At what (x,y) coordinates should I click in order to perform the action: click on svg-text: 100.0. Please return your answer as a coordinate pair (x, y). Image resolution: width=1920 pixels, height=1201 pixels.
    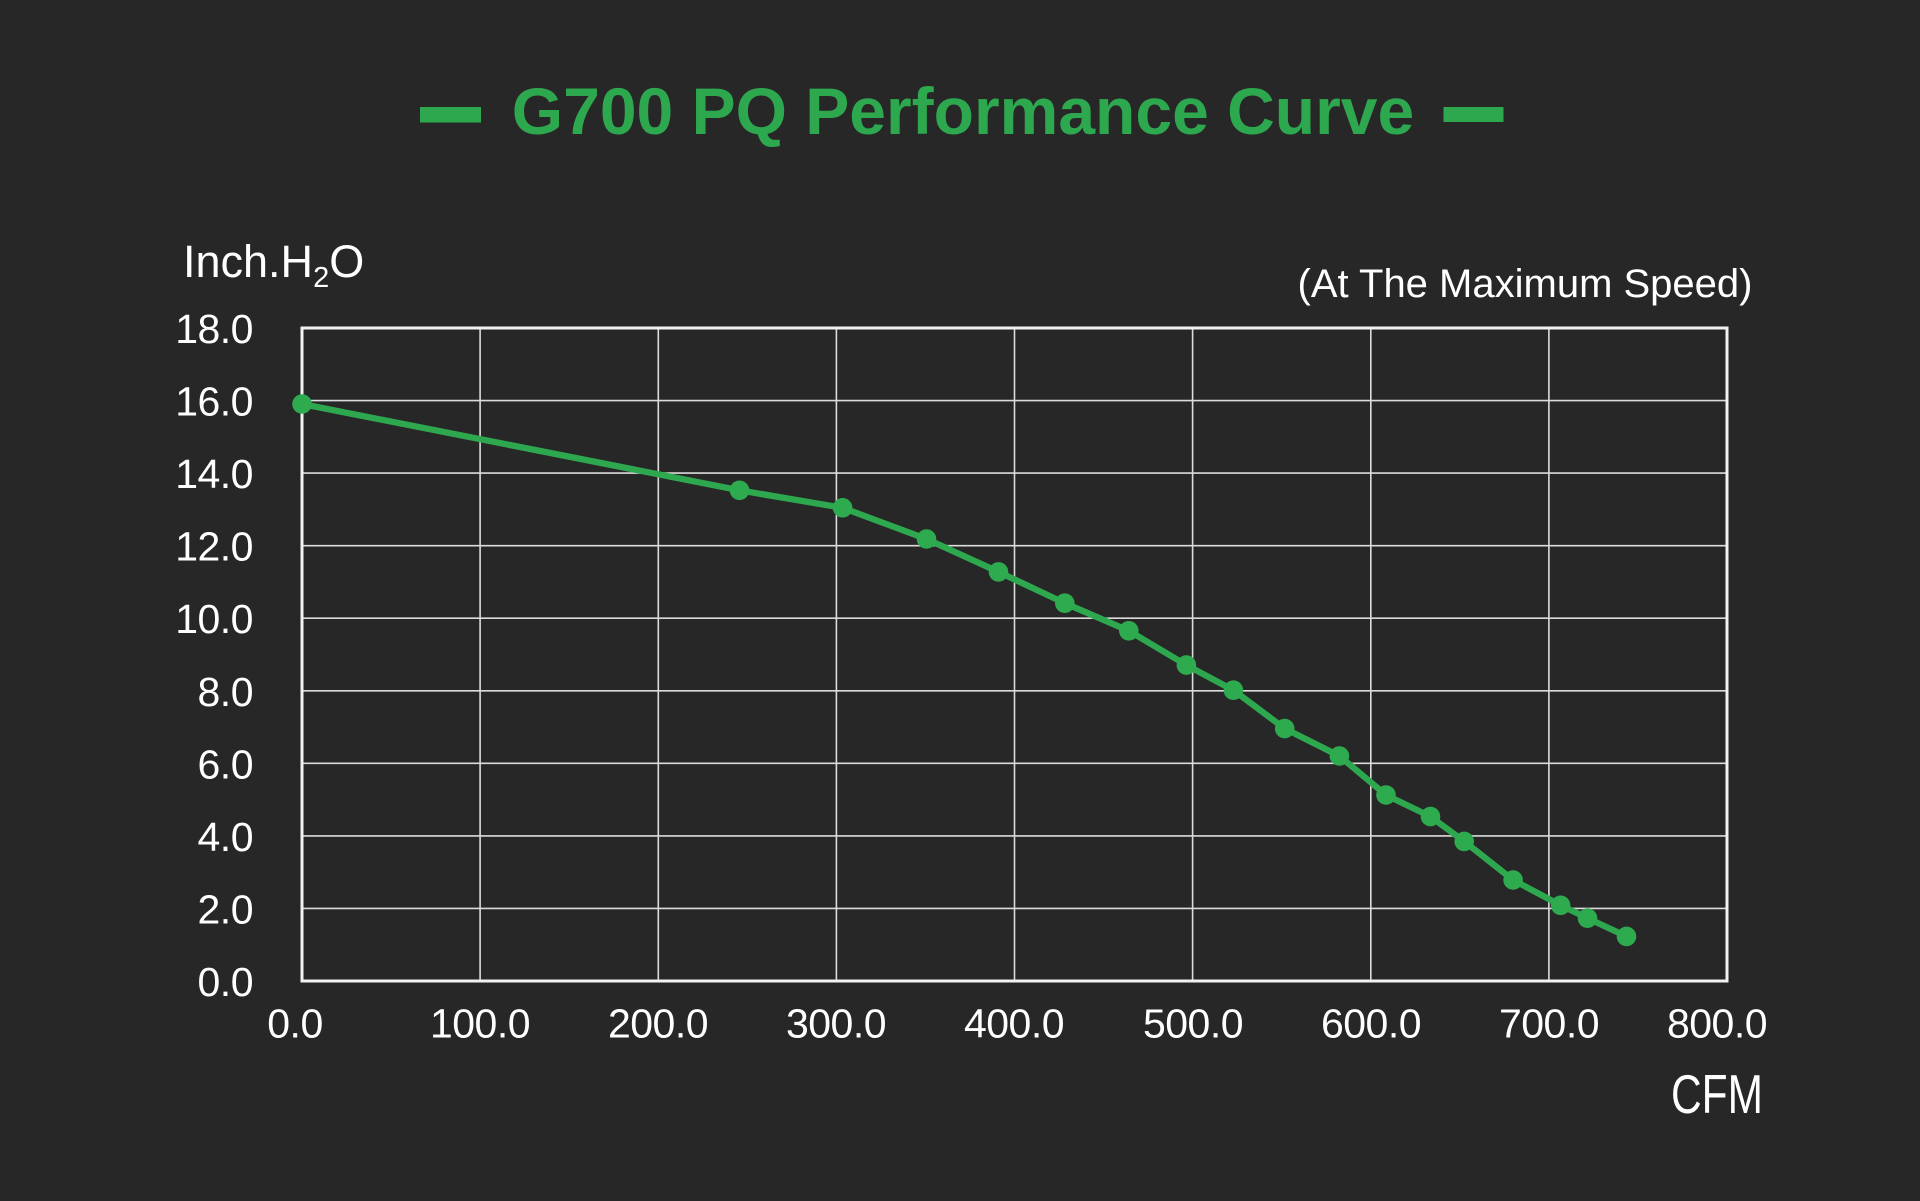
    Looking at the image, I should click on (480, 1024).